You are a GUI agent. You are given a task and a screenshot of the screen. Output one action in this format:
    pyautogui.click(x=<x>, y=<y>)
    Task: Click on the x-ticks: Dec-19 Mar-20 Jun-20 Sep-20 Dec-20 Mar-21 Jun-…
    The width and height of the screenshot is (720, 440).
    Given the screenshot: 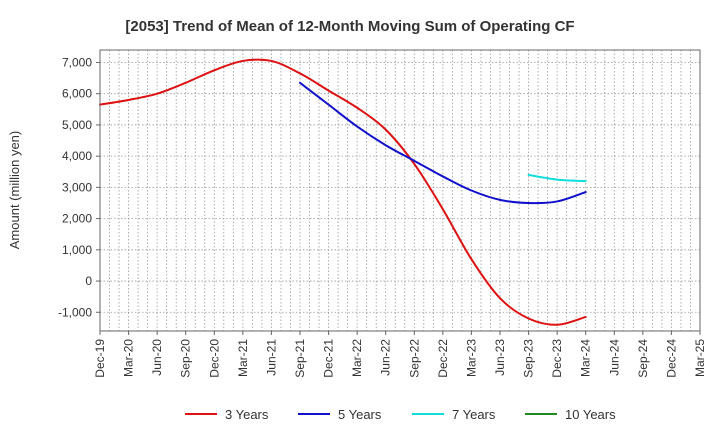 What is the action you would take?
    pyautogui.click(x=400, y=354)
    